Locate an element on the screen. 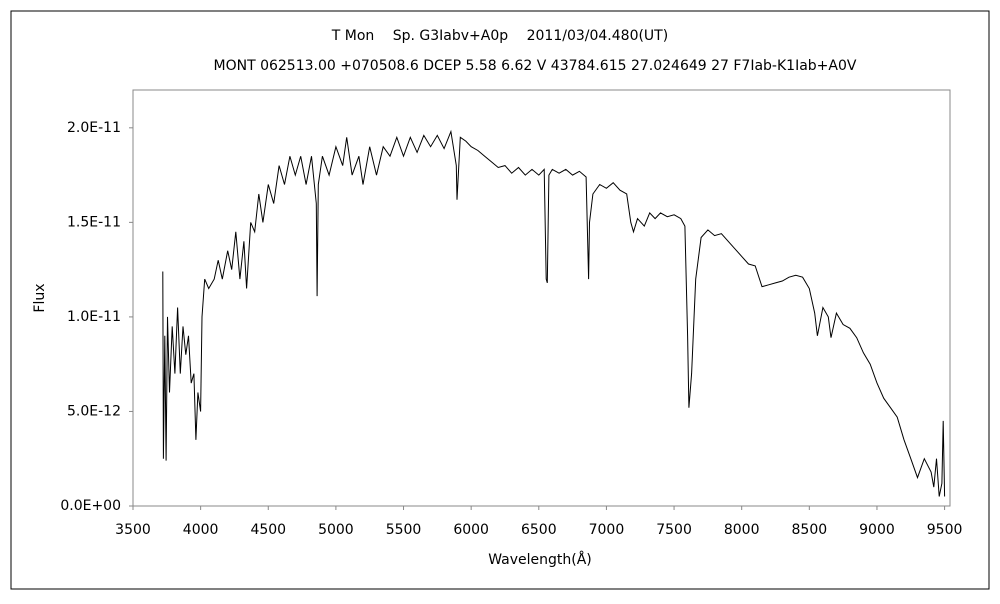  y-tick-label: 0.0E+00 is located at coordinates (90, 506).